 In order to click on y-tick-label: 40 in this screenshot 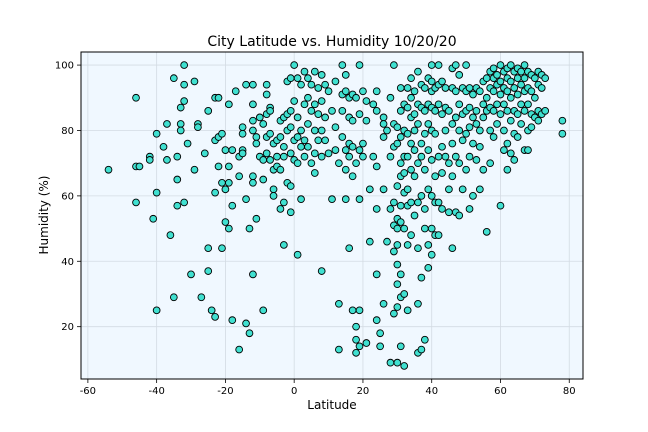, I will do `click(67, 262)`.